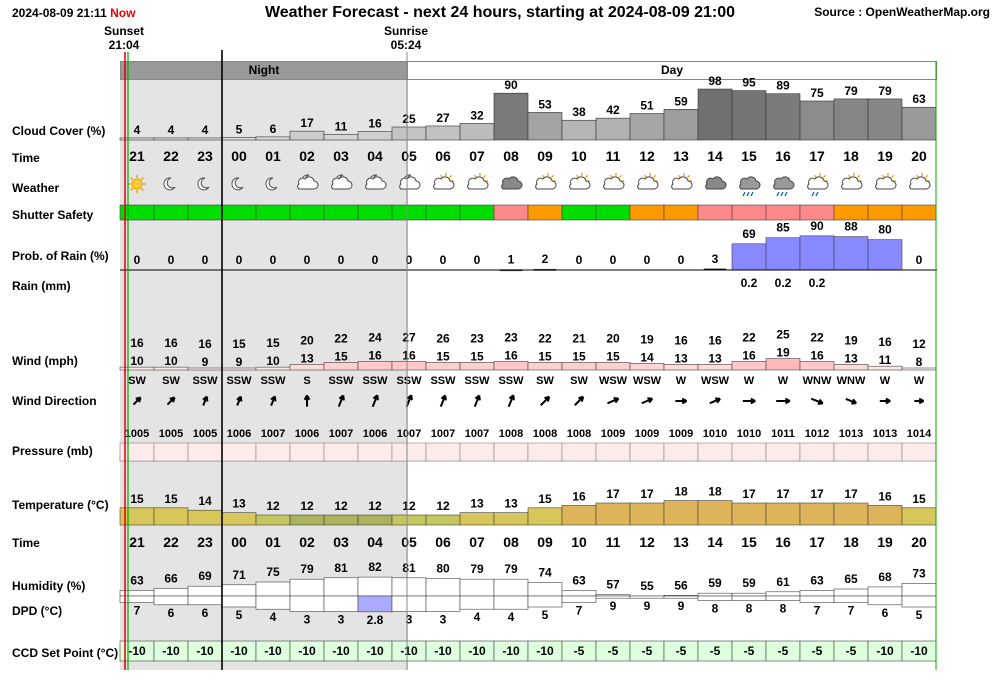 This screenshot has width=1000, height=680. I want to click on hour-label-bottom: 23, so click(205, 542).